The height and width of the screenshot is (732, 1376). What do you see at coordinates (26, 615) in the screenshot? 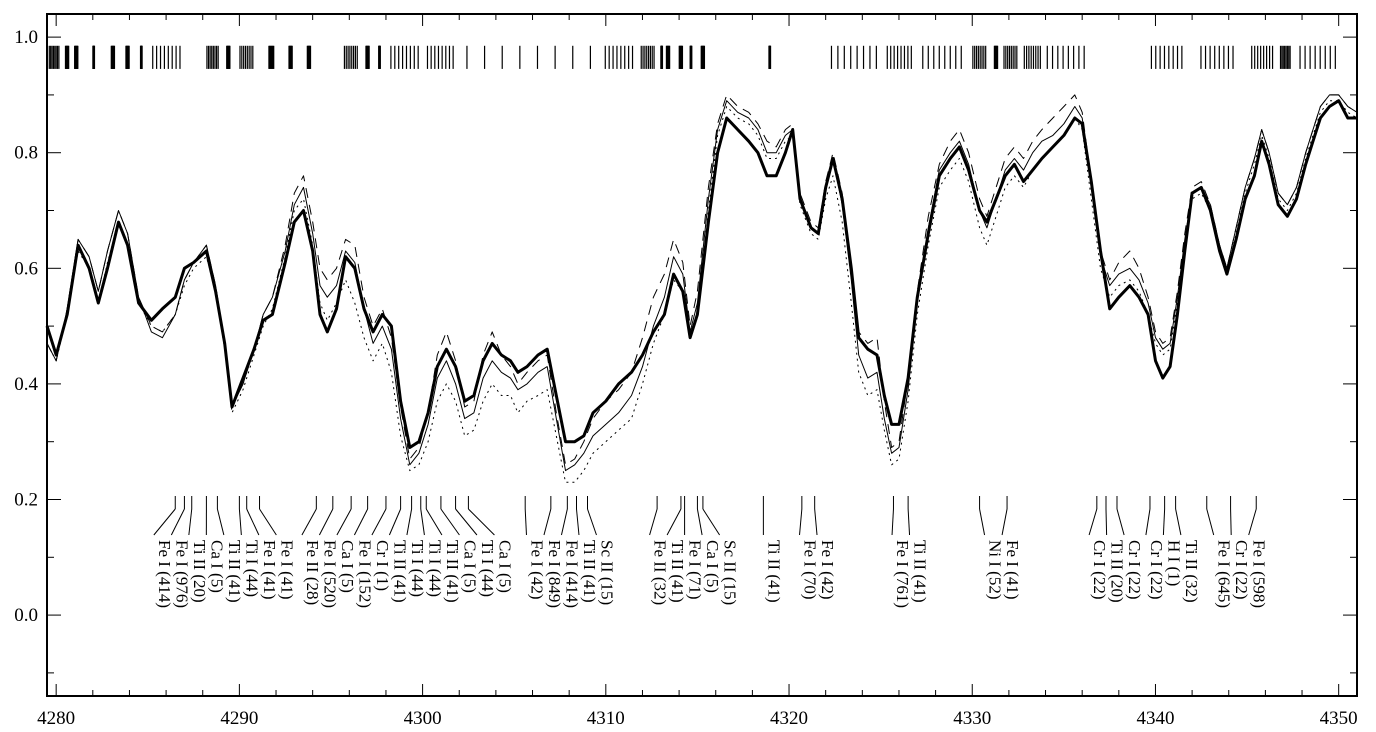
I see `y-tick-label: 0.0` at bounding box center [26, 615].